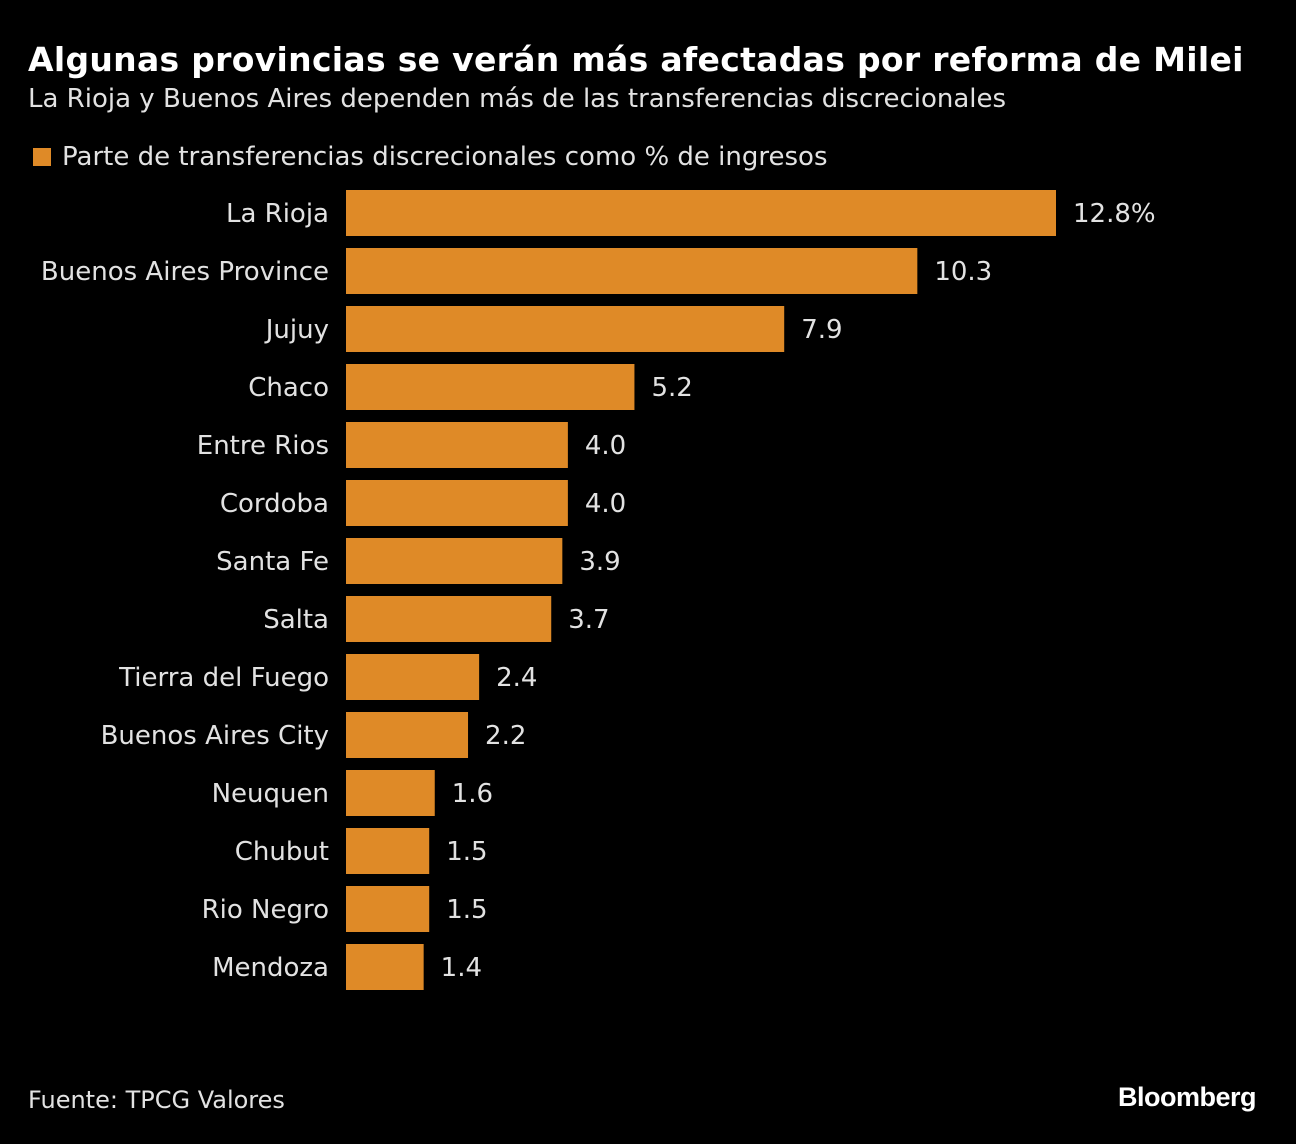  I want to click on category-label: Tierra del Fuego, so click(223, 678).